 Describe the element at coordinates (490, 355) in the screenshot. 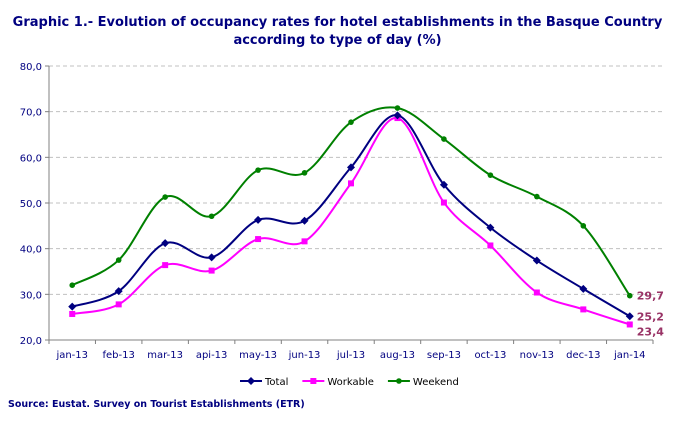

I see `x-tick-label: oct-13` at that location.